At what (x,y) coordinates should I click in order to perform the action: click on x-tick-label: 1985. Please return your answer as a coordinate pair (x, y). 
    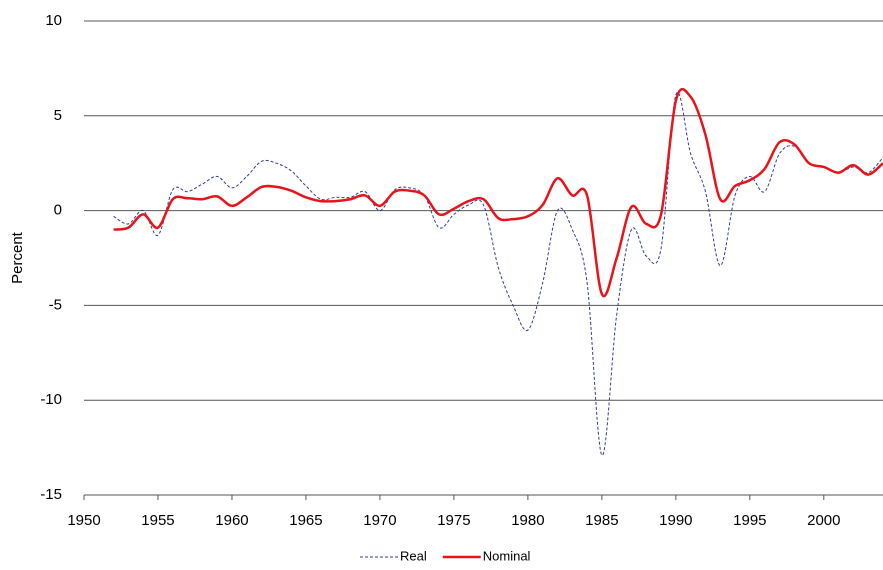
    Looking at the image, I should click on (601, 520).